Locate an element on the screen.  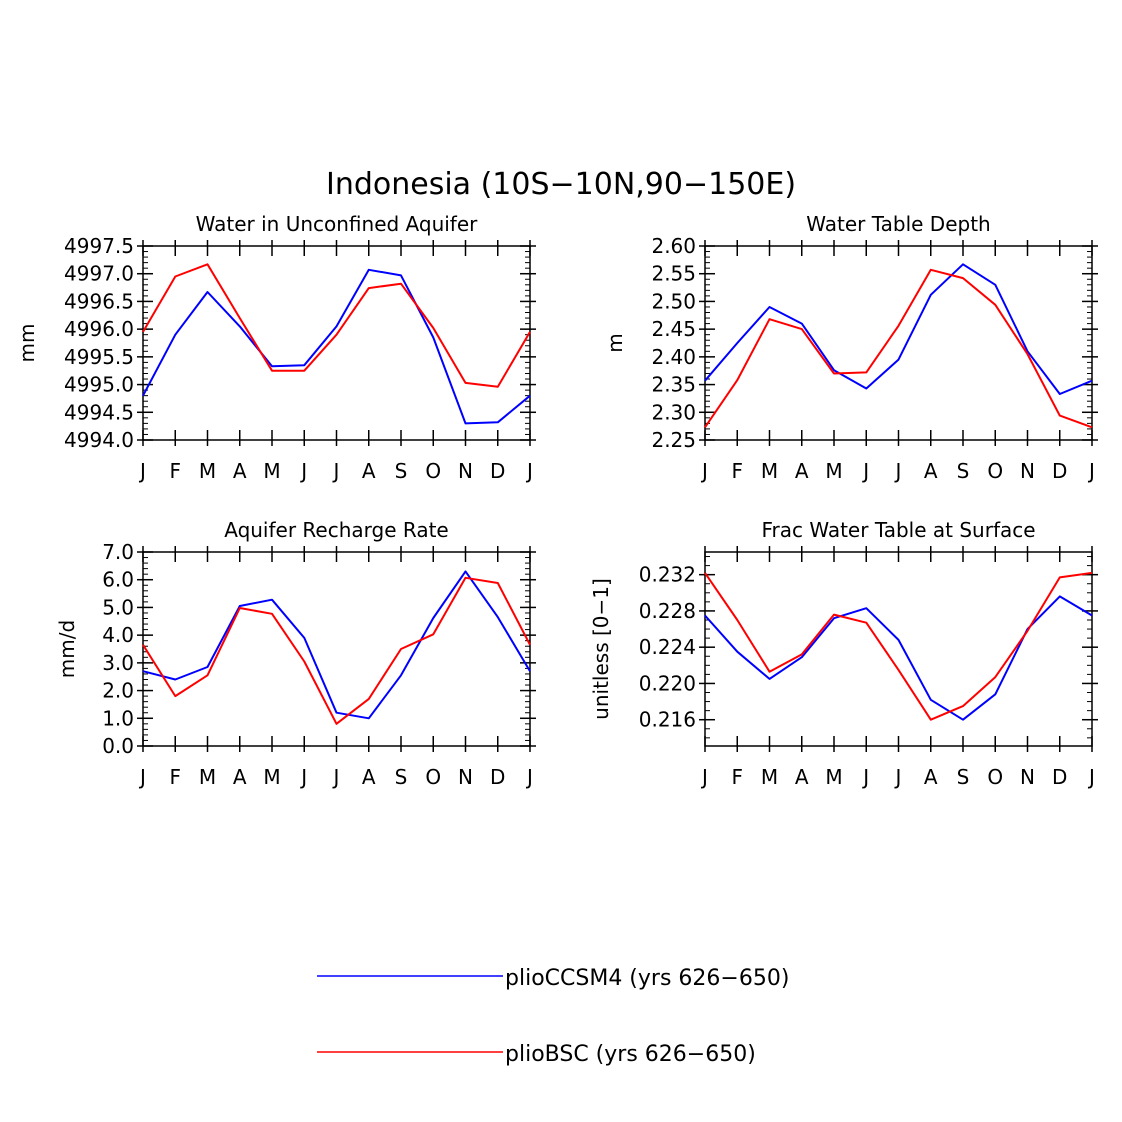
y-tick-label: 3.0 is located at coordinates (118, 663).